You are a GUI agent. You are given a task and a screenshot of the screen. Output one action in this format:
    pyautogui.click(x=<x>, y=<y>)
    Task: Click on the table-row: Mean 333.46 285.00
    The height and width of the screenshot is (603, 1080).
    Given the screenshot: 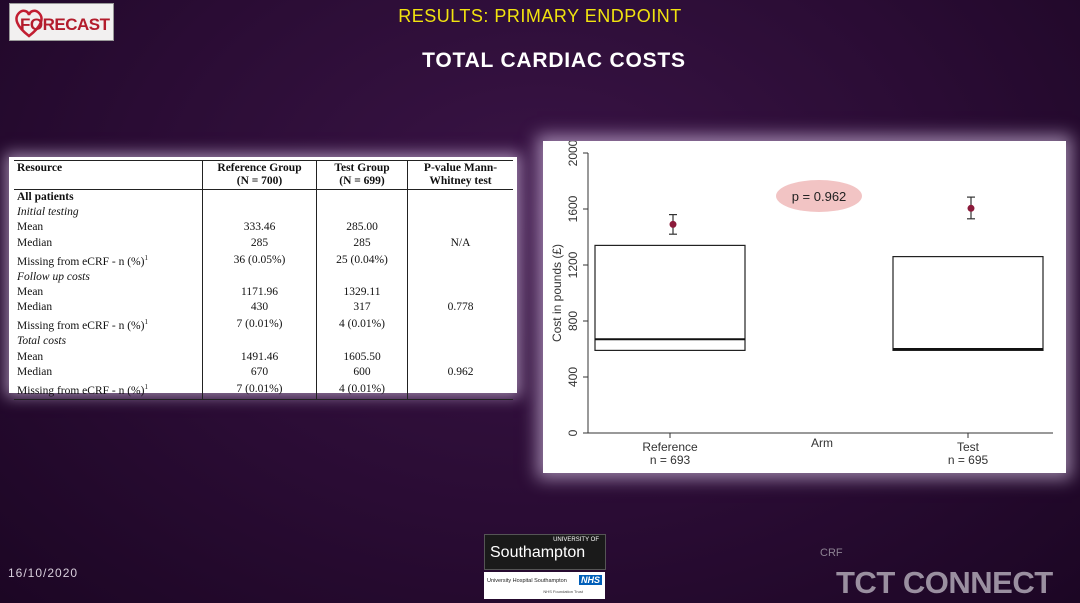 What is the action you would take?
    pyautogui.click(x=263, y=228)
    